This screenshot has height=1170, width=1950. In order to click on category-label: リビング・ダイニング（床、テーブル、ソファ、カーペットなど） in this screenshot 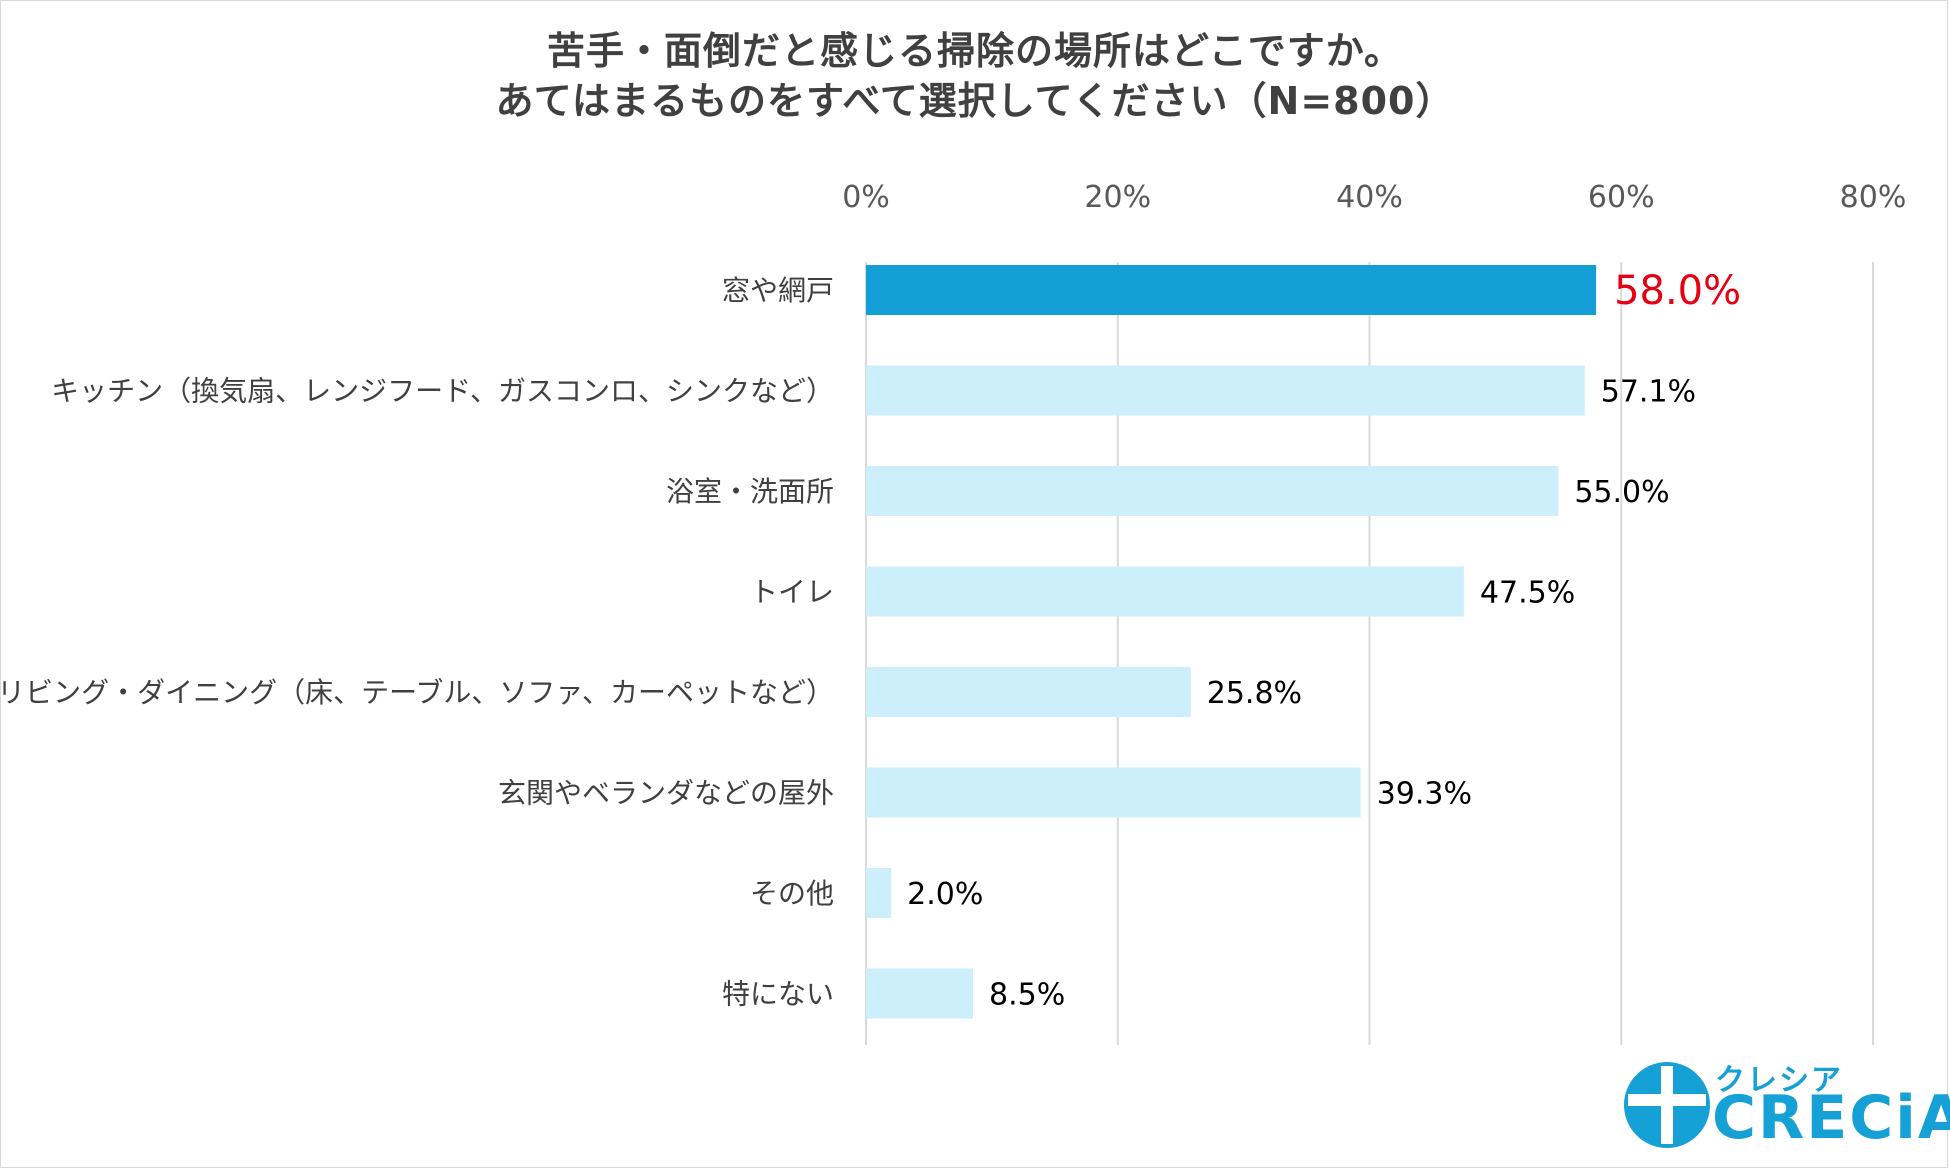, I will do `click(417, 692)`.